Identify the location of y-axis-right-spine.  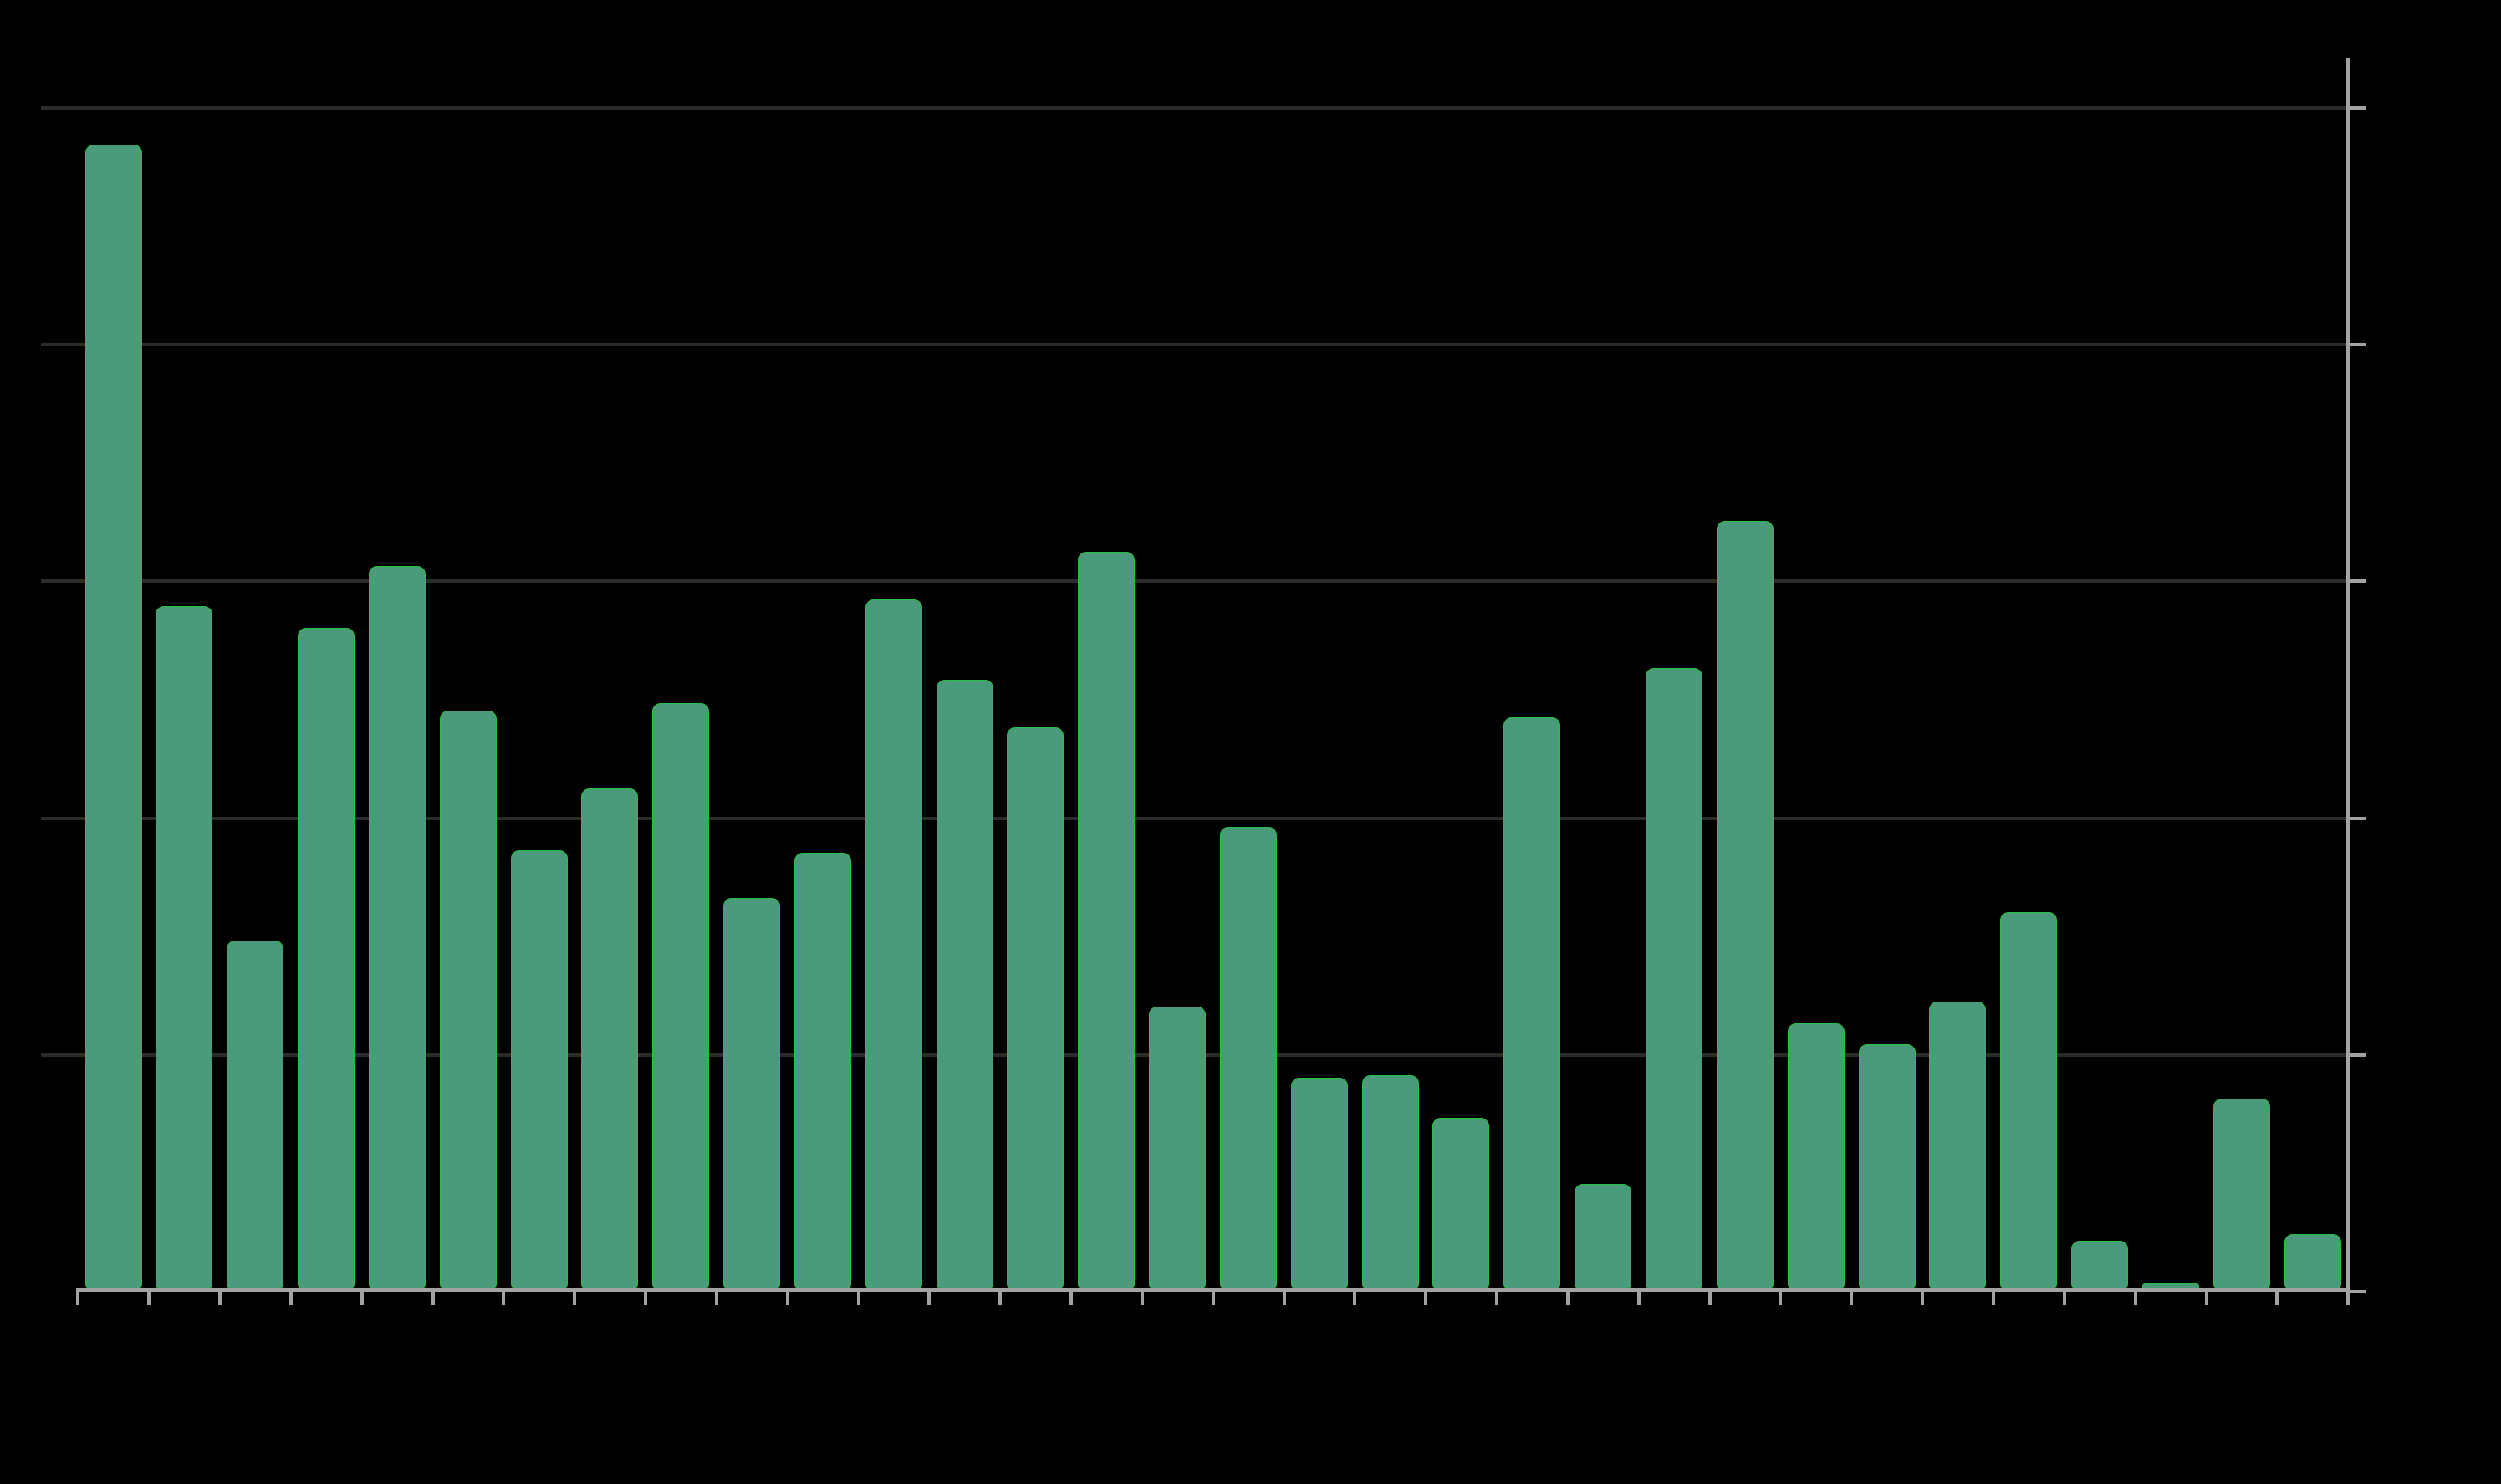
(2348, 675).